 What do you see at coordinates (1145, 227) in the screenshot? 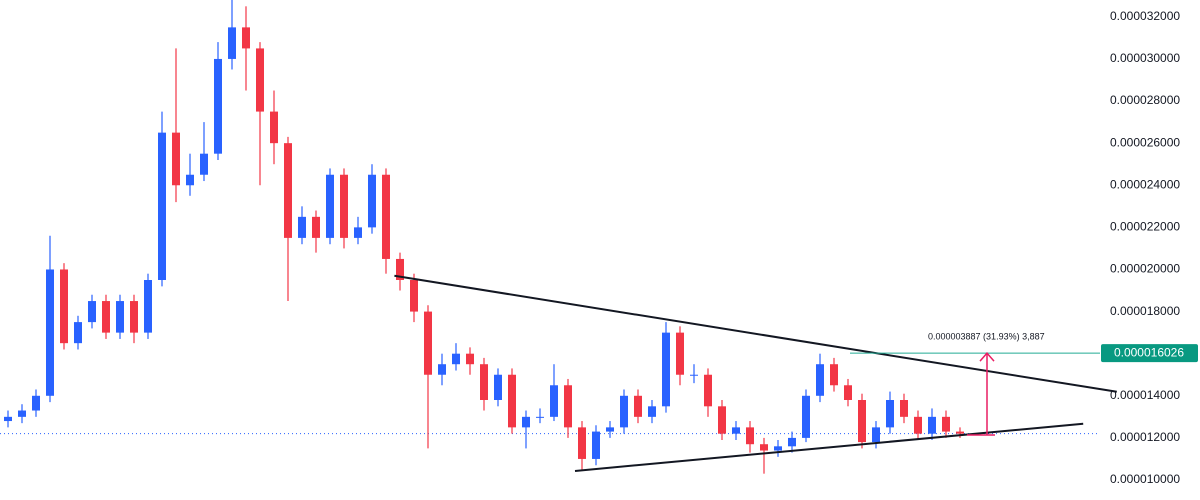
I see `y-tick-label: 0.000022000` at bounding box center [1145, 227].